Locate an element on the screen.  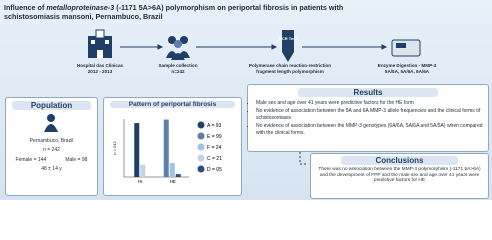
step-label: Hospital das Clínicas is located at coordinates (100, 65).